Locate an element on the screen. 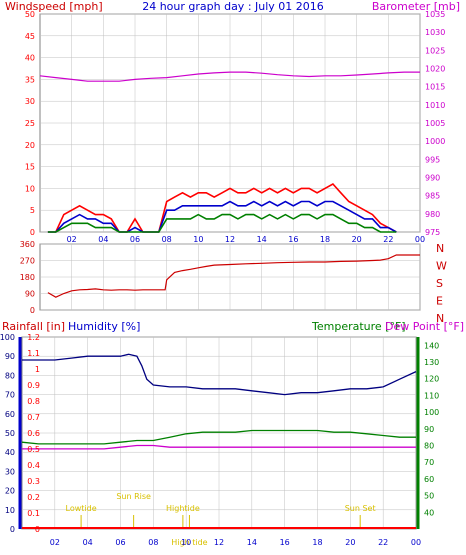 The width and height of the screenshot is (466, 555). compass-label: E is located at coordinates (439, 301).